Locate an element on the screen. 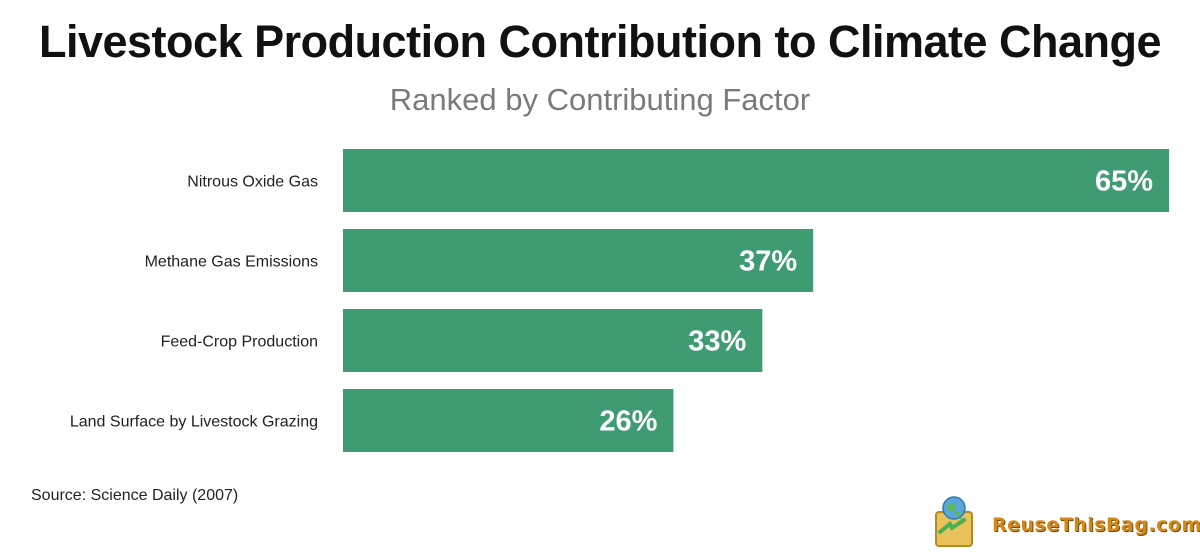 This screenshot has height=559, width=1200. value-label-2: 33% is located at coordinates (717, 342).